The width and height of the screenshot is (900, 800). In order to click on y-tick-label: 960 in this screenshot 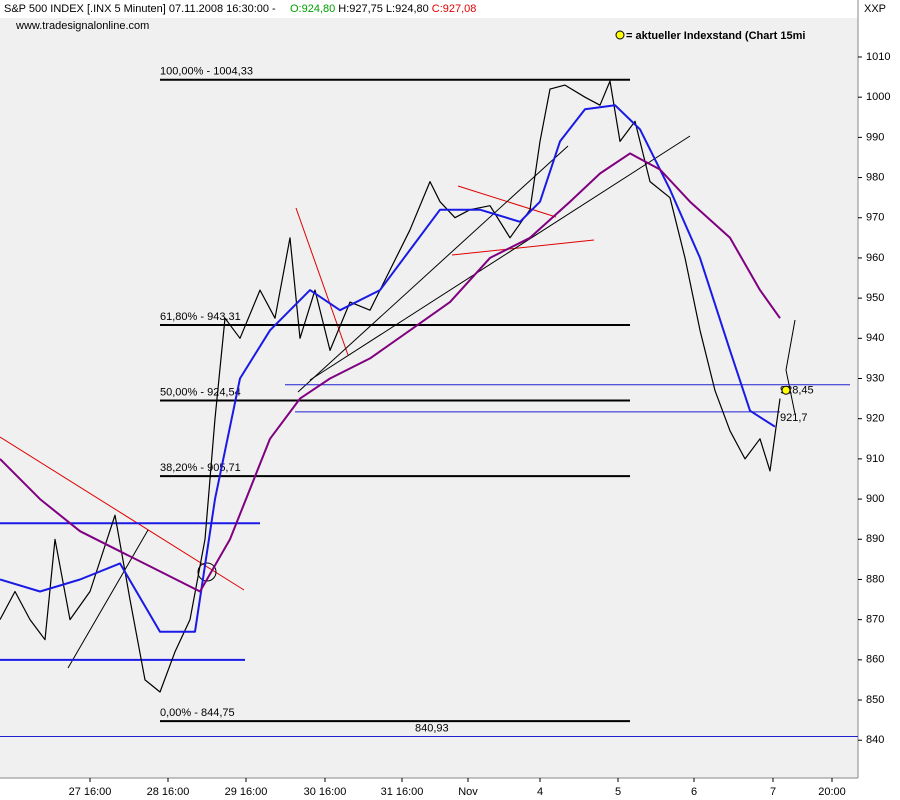, I will do `click(875, 258)`.